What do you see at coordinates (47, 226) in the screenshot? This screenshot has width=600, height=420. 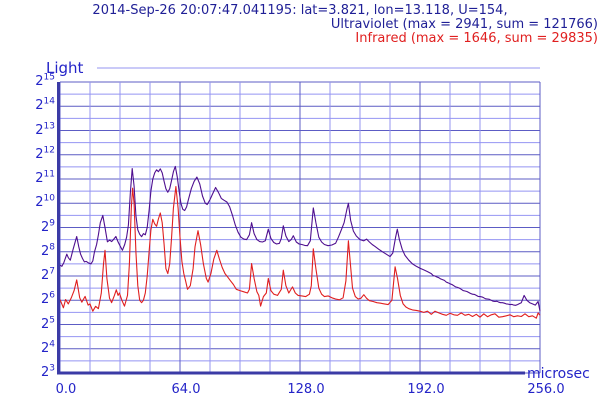 I see `y-tick-2^9: 29` at bounding box center [47, 226].